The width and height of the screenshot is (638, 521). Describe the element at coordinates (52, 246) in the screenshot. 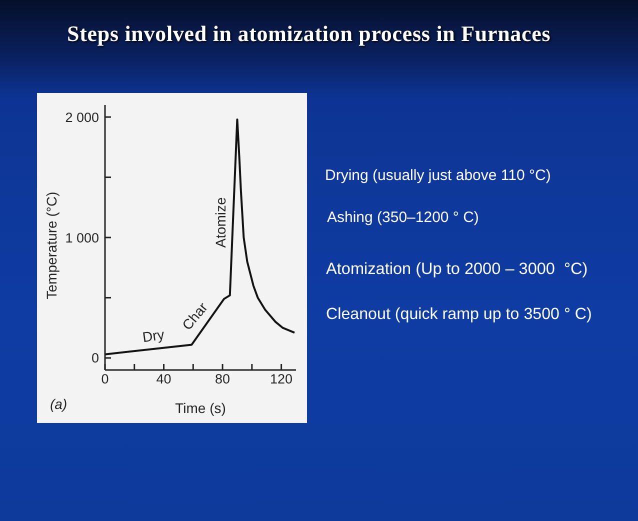

I see `y-axis-title: Temperature (°C)` at that location.